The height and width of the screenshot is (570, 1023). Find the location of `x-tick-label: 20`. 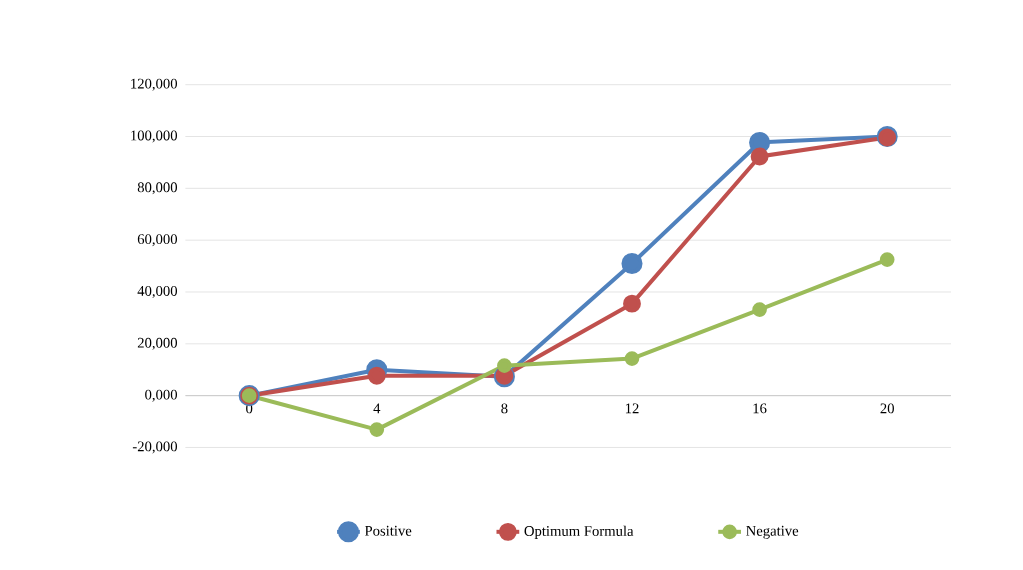

x-tick-label: 20 is located at coordinates (887, 408).